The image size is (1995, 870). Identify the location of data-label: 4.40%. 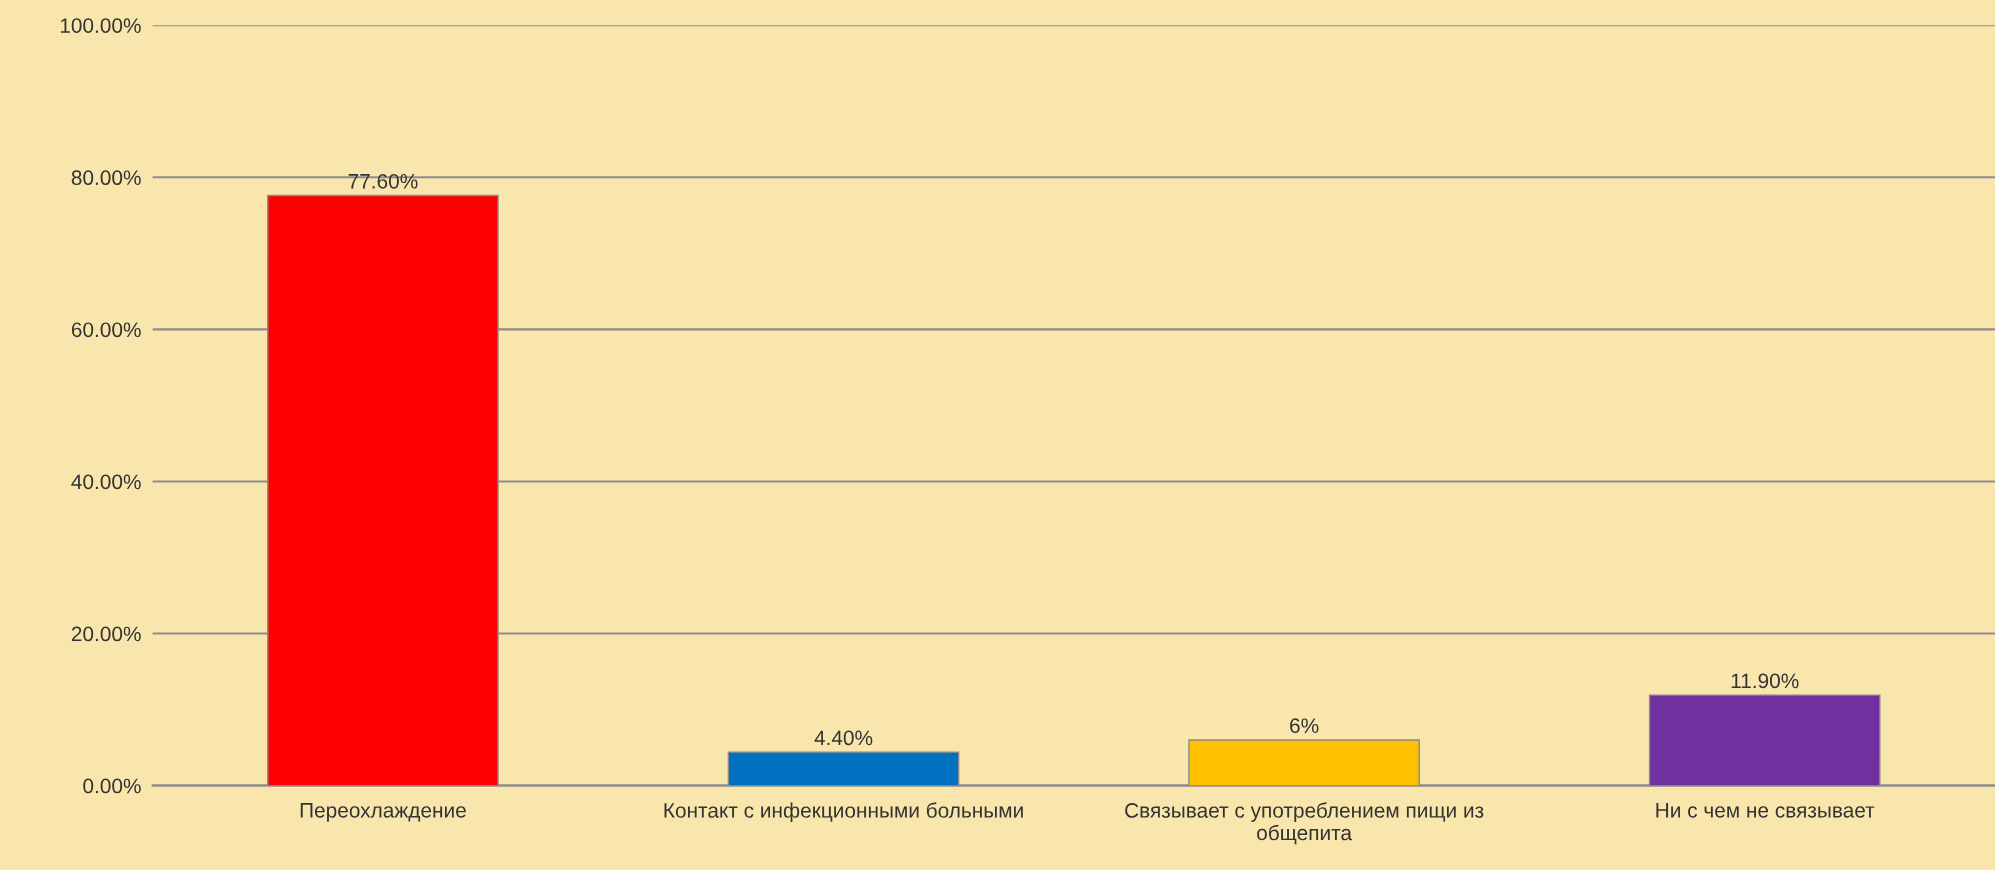
(843, 738).